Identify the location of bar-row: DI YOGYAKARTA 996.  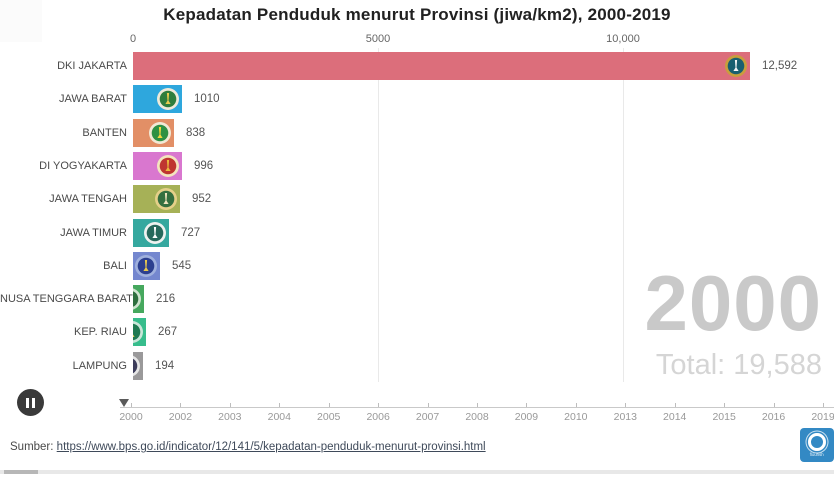
(417, 165).